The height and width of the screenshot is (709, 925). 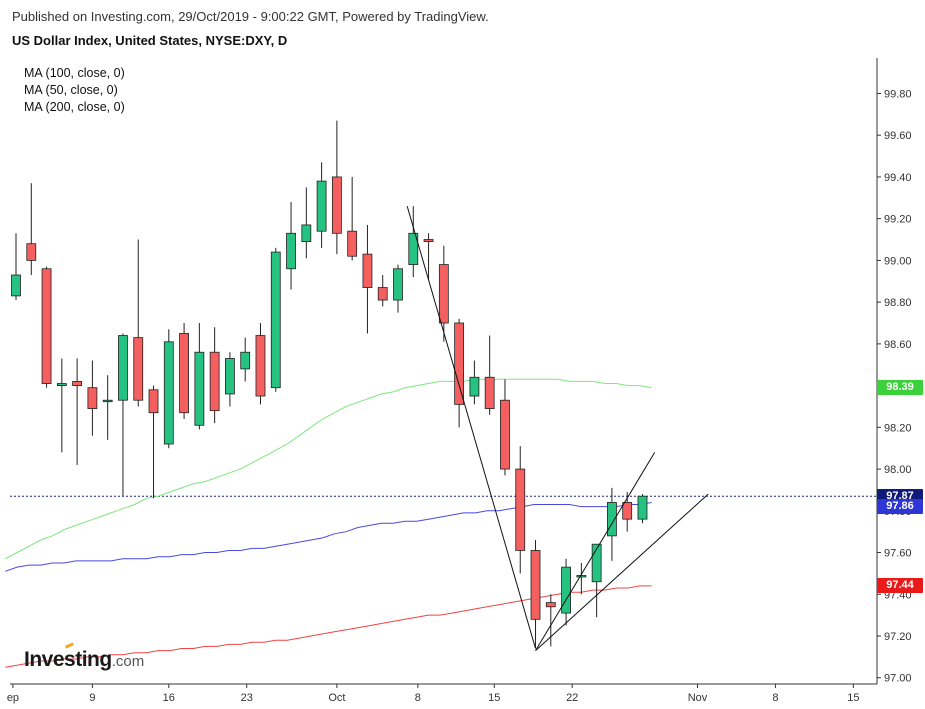 I want to click on y-tick-label: 97.00, so click(x=898, y=679).